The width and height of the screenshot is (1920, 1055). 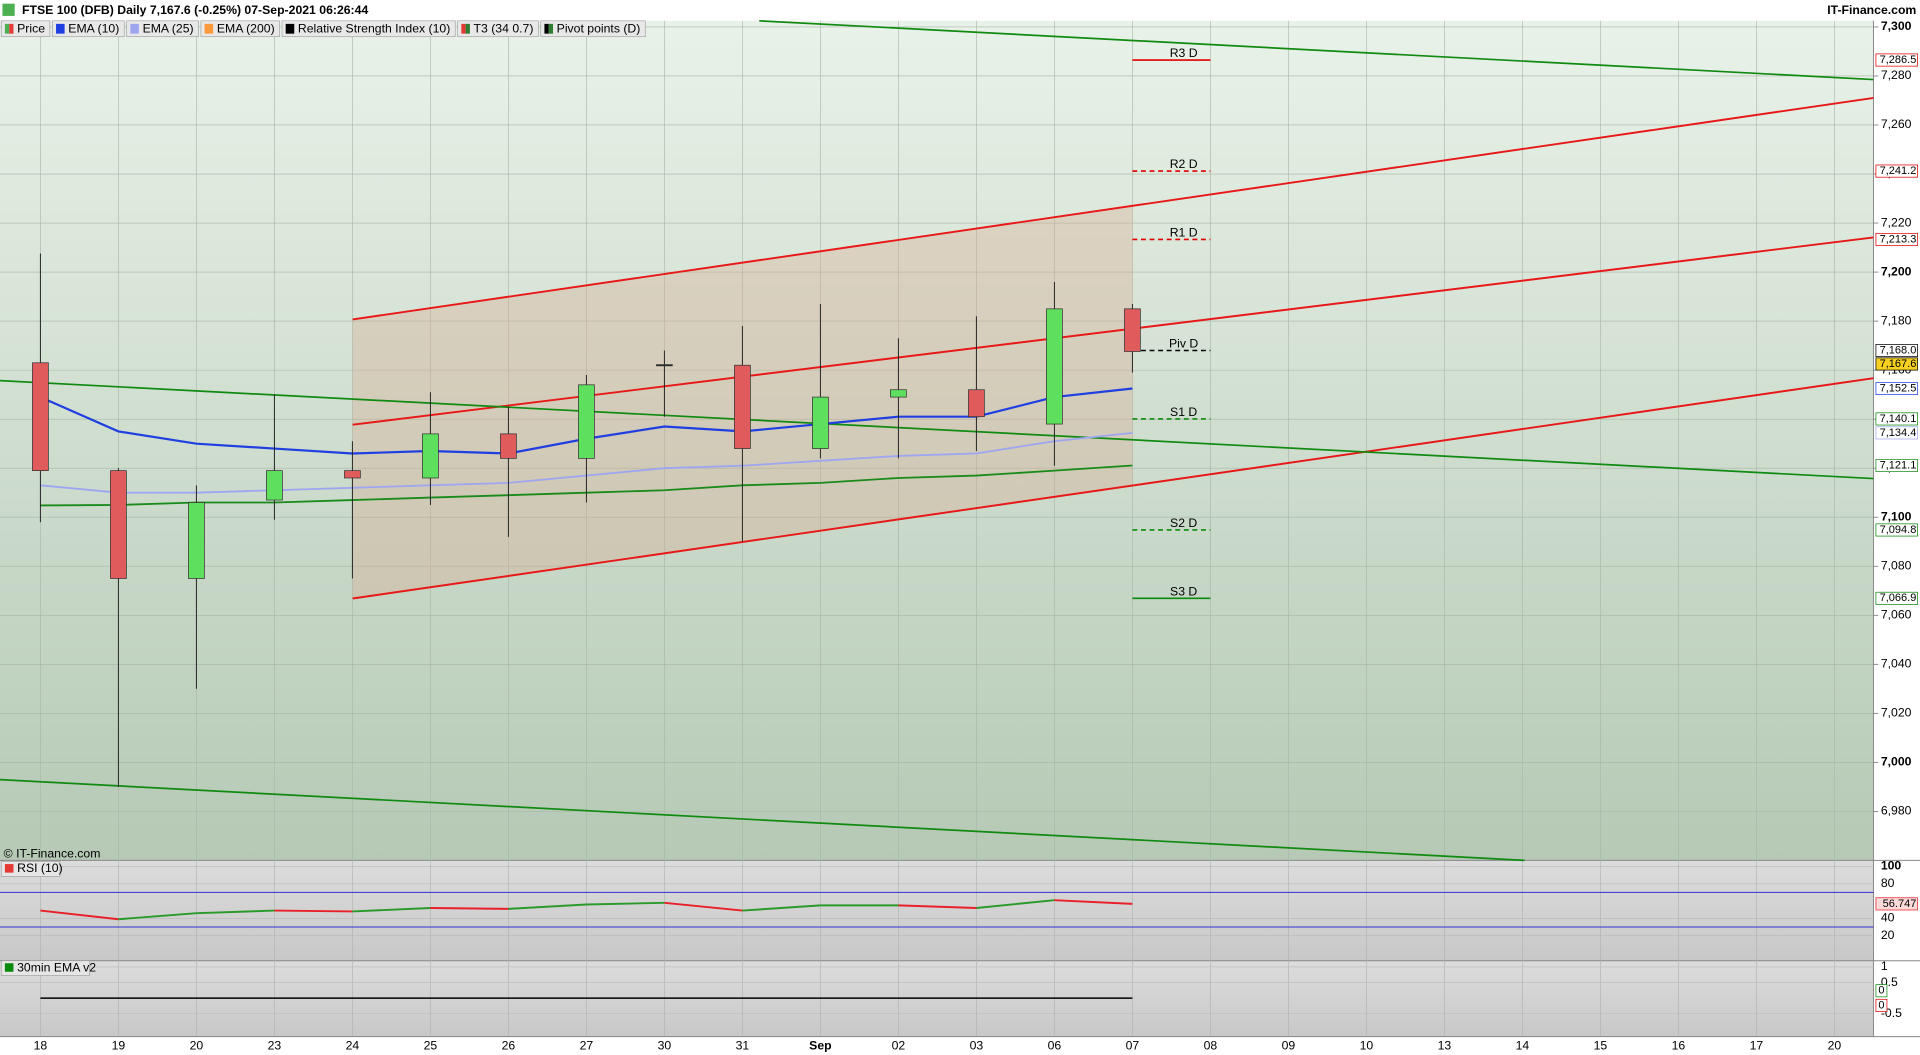 I want to click on x-tick-label: 18, so click(x=41, y=1046).